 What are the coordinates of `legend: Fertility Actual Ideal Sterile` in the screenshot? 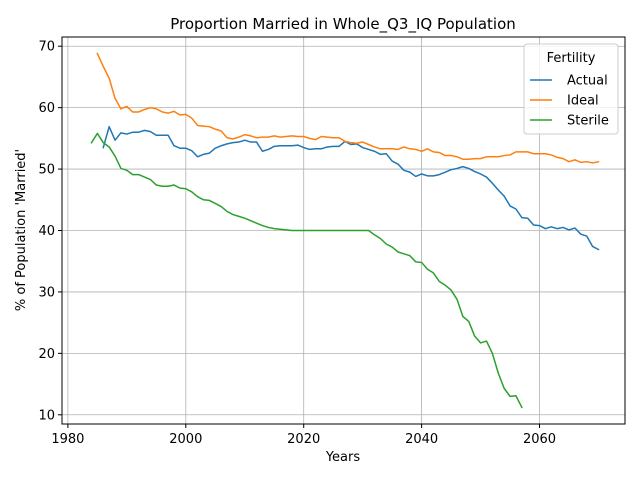 It's located at (571, 89).